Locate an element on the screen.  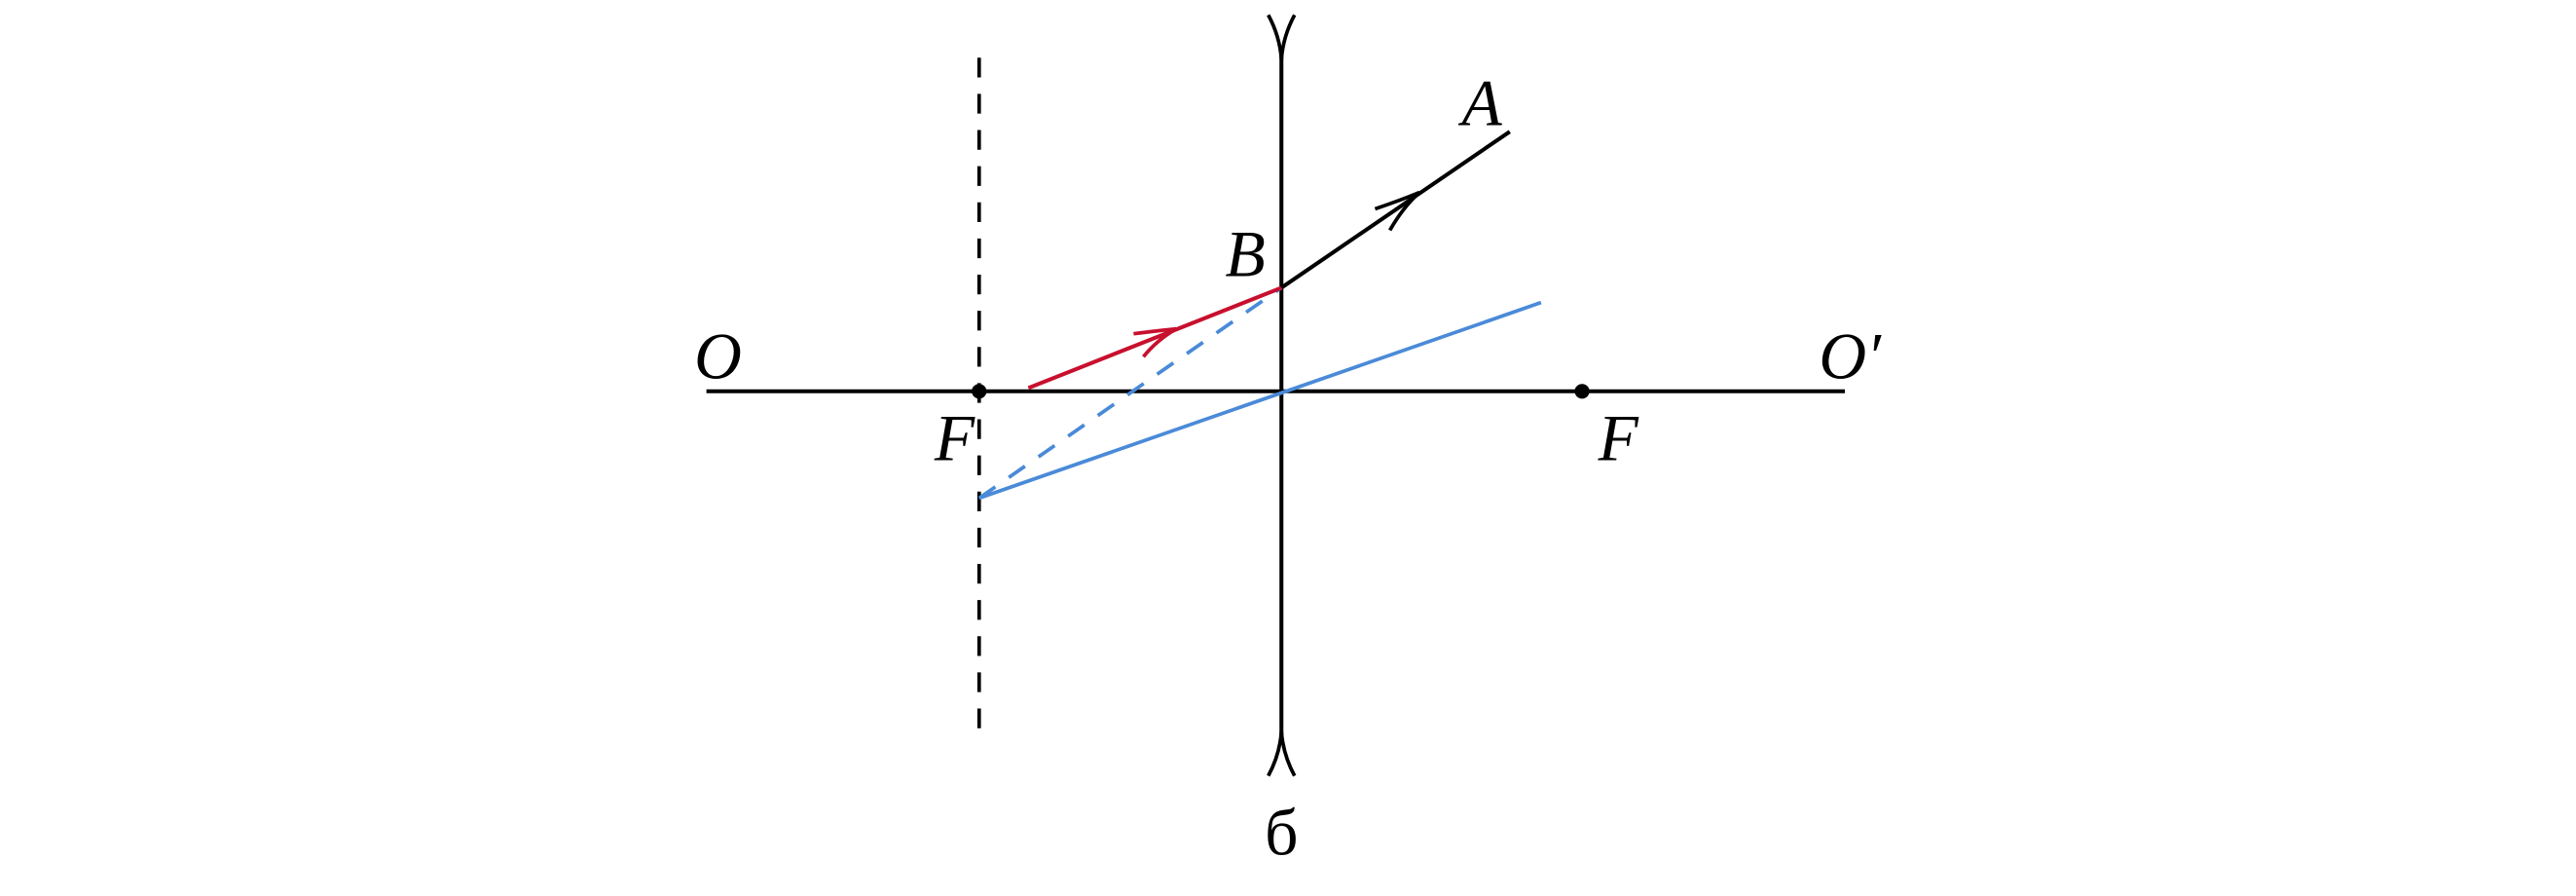
refracted-ray is located at coordinates (1395, 210).